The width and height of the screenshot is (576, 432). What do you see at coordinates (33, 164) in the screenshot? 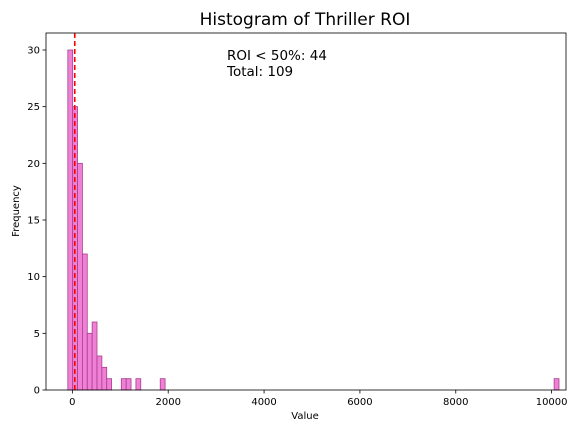
I see `y-tick-label: 20` at bounding box center [33, 164].